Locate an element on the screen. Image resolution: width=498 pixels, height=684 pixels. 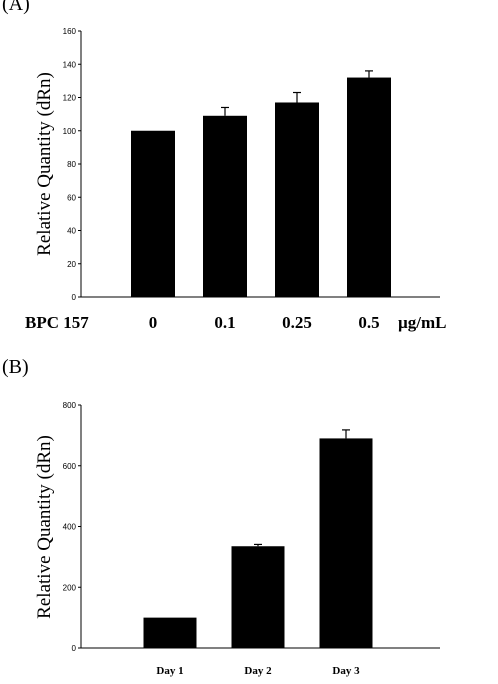
chart-b-category-label: Day 2 is located at coordinates (258, 671).